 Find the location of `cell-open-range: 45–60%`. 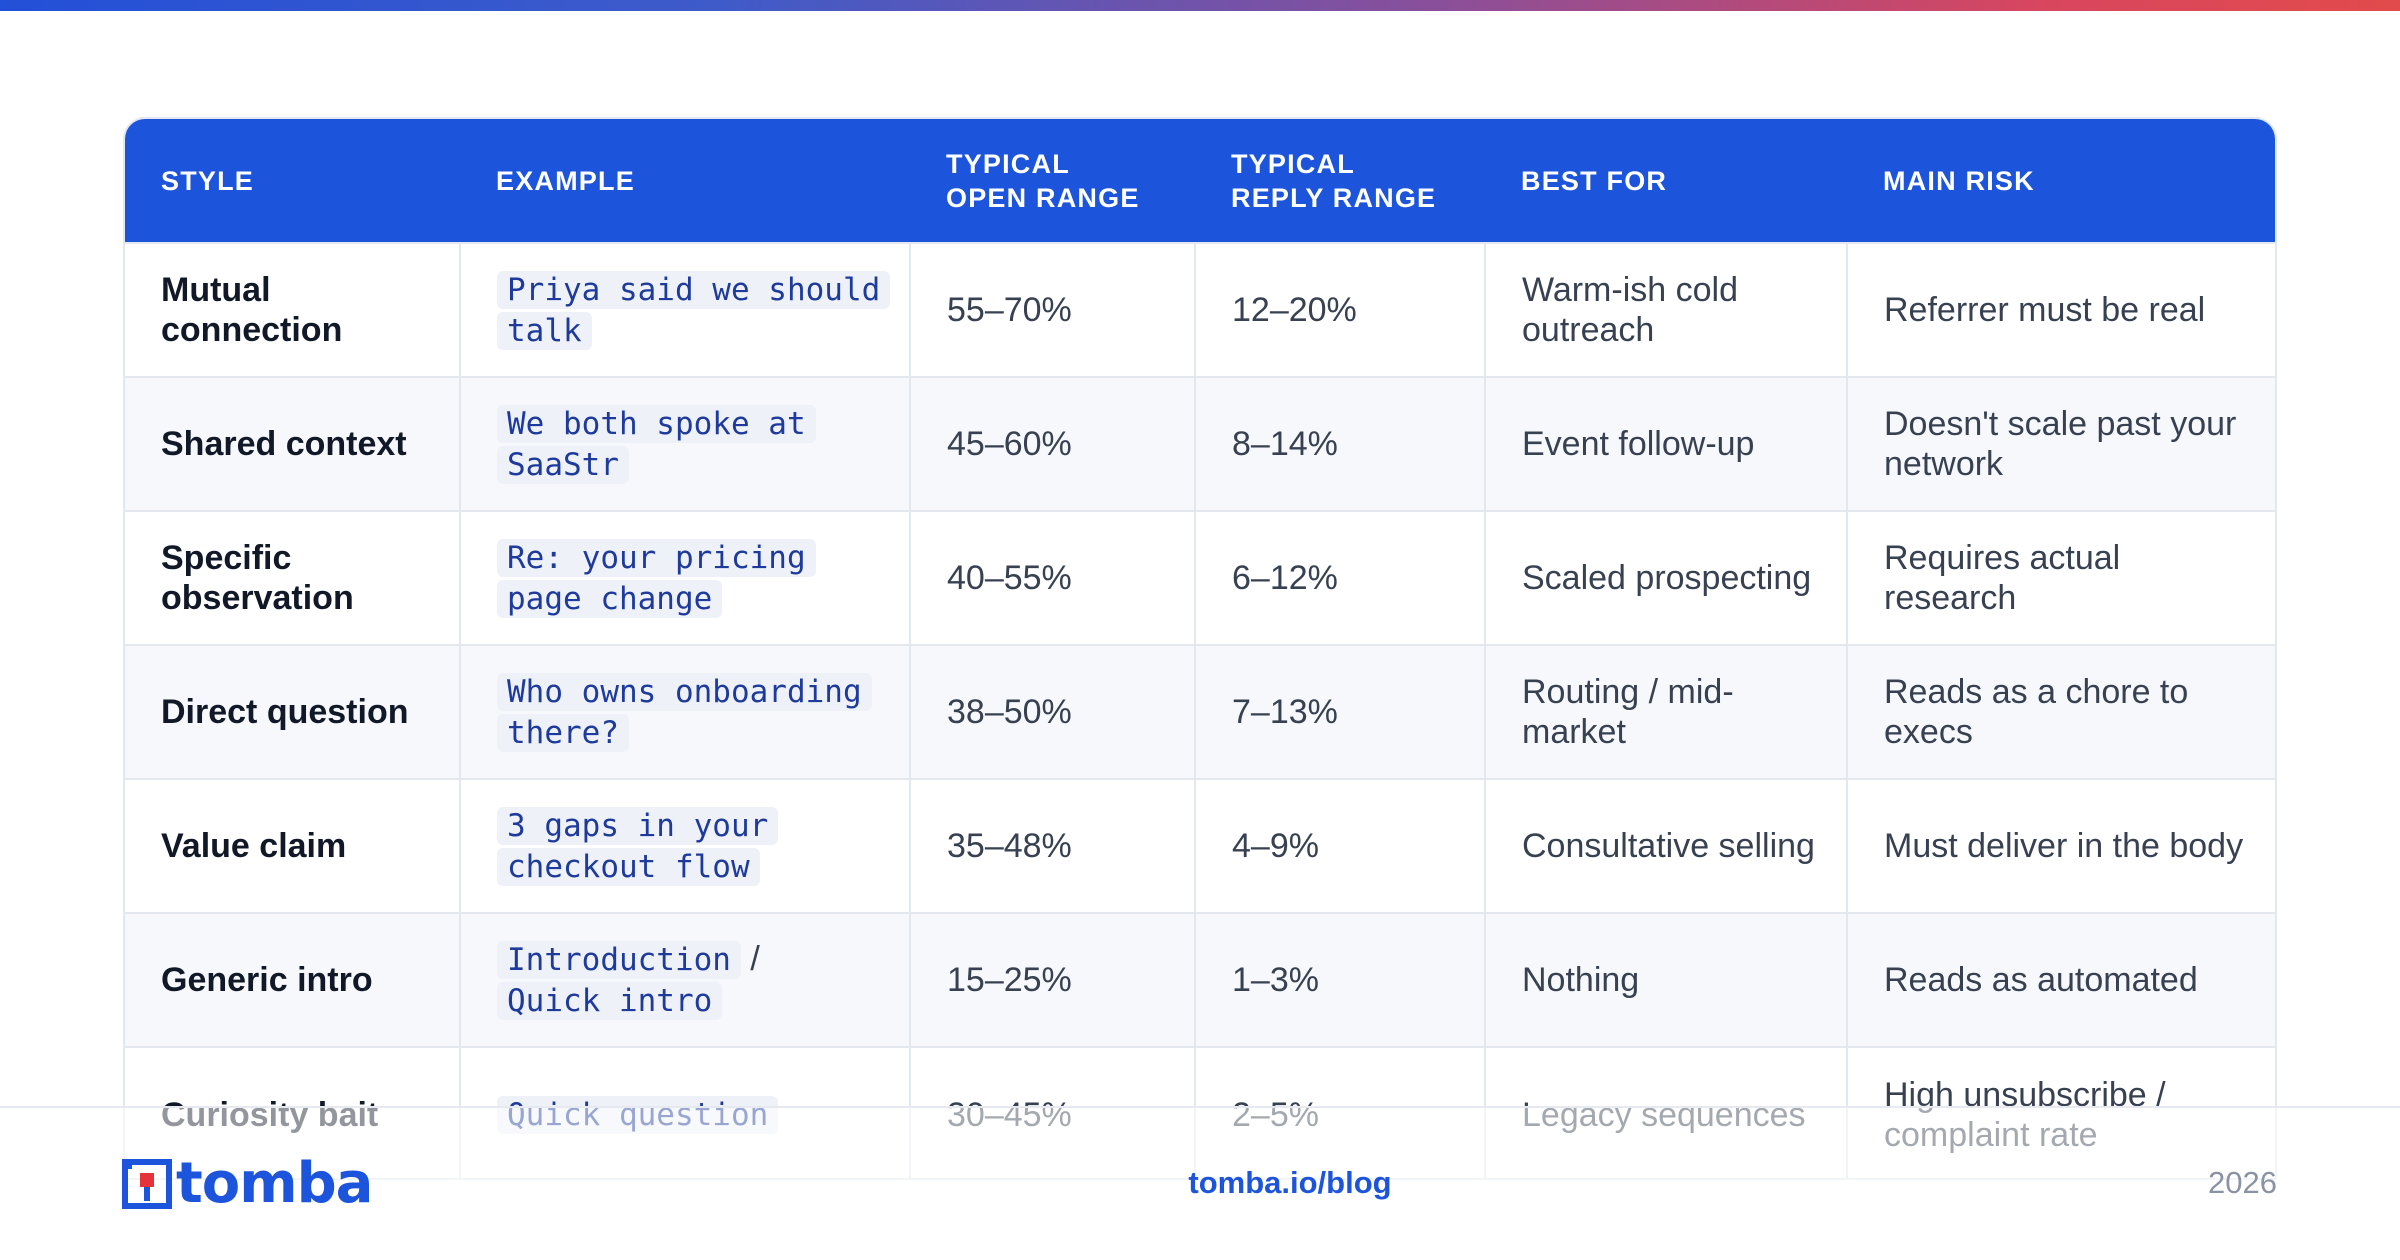

cell-open-range: 45–60% is located at coordinates (1052, 443).